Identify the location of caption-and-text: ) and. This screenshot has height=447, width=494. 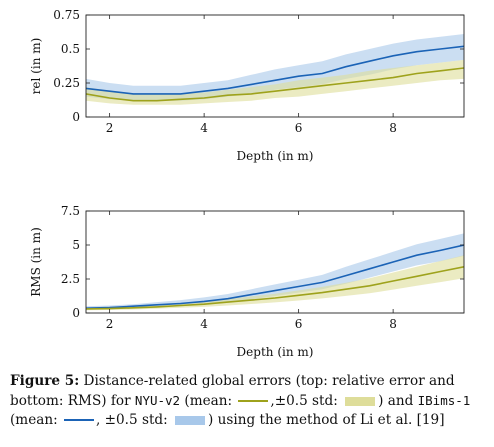
(398, 401).